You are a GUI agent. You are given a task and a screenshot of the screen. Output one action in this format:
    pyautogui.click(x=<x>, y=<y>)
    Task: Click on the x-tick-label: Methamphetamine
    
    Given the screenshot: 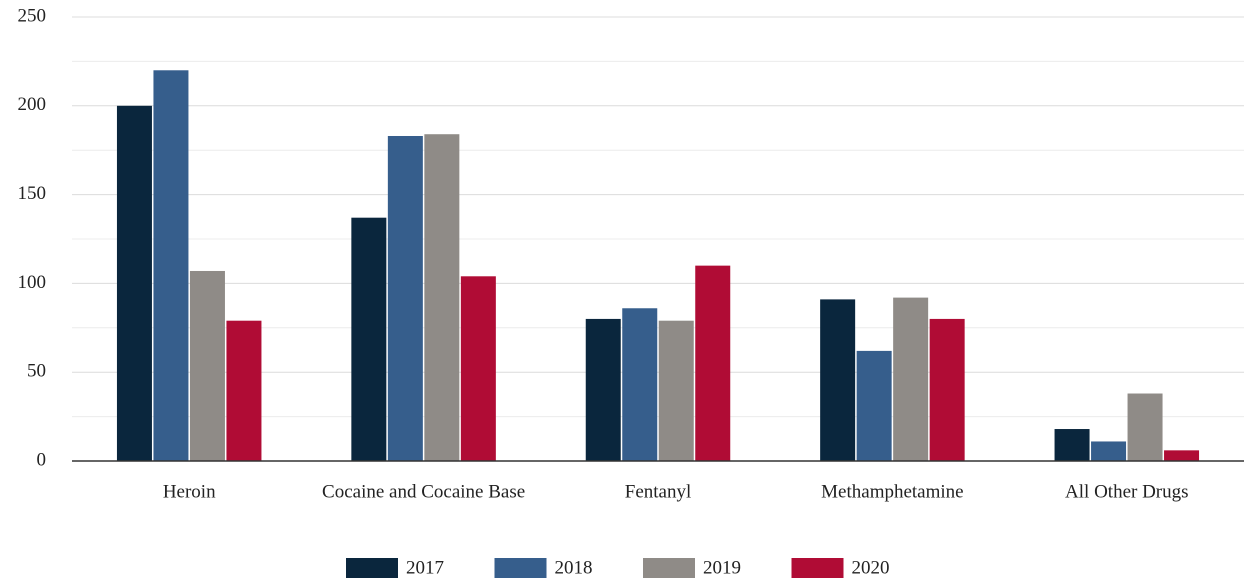 What is the action you would take?
    pyautogui.click(x=892, y=491)
    